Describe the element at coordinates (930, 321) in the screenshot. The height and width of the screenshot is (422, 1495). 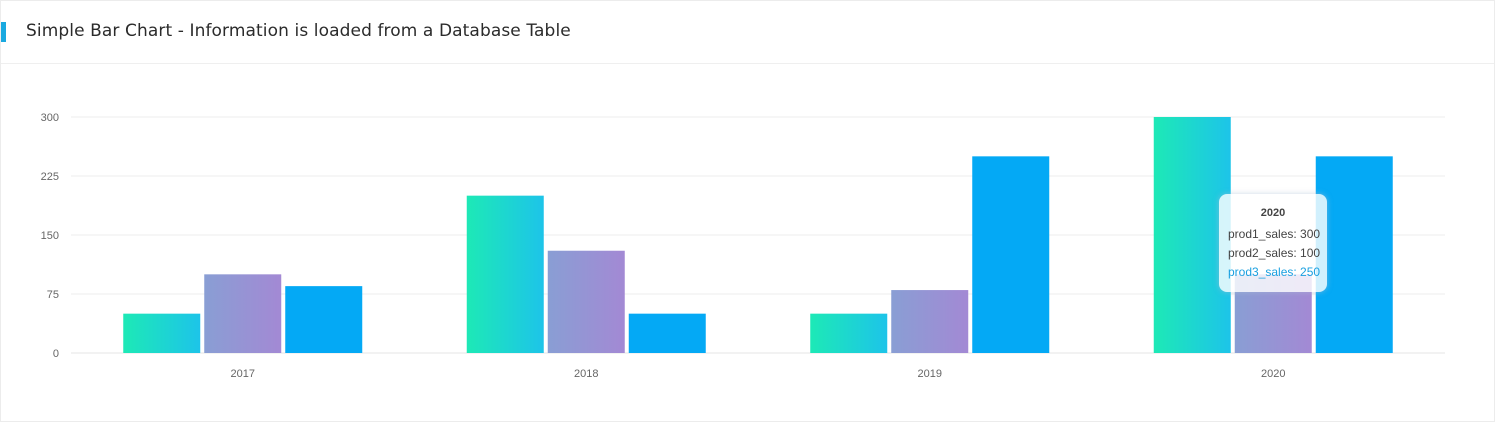
I see `bar-prod2_sales-2019` at that location.